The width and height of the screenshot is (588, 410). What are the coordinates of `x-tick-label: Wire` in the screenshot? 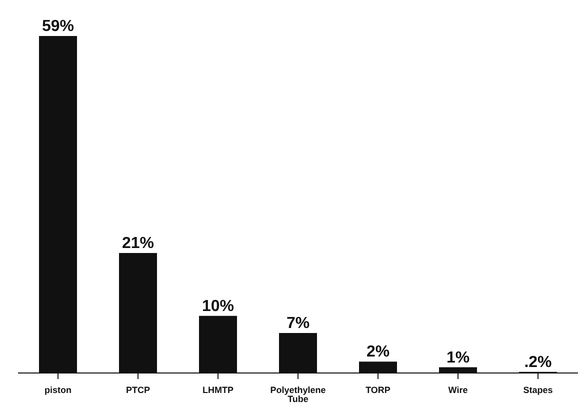 It's located at (458, 390).